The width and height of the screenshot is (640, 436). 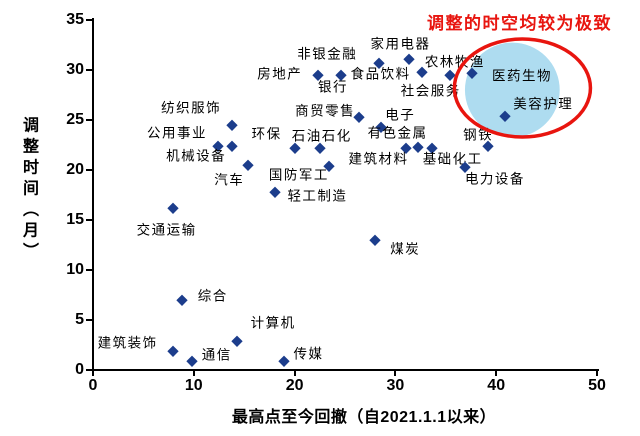 I want to click on scatter-point-label: 轻工制造, so click(x=317, y=196).